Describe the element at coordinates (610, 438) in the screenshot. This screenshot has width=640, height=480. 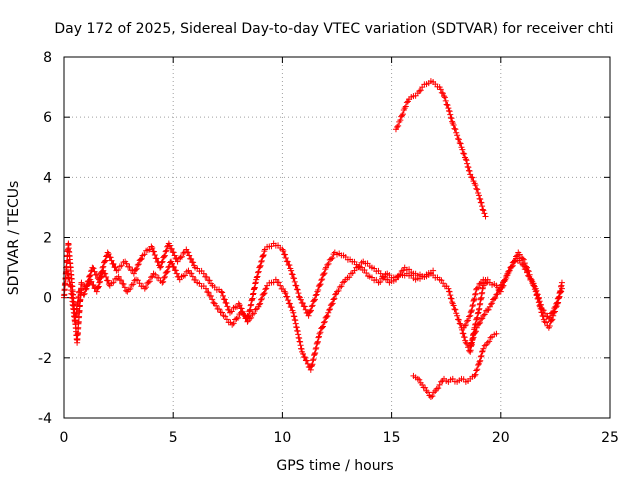
I see `x-tick-label: 25` at that location.